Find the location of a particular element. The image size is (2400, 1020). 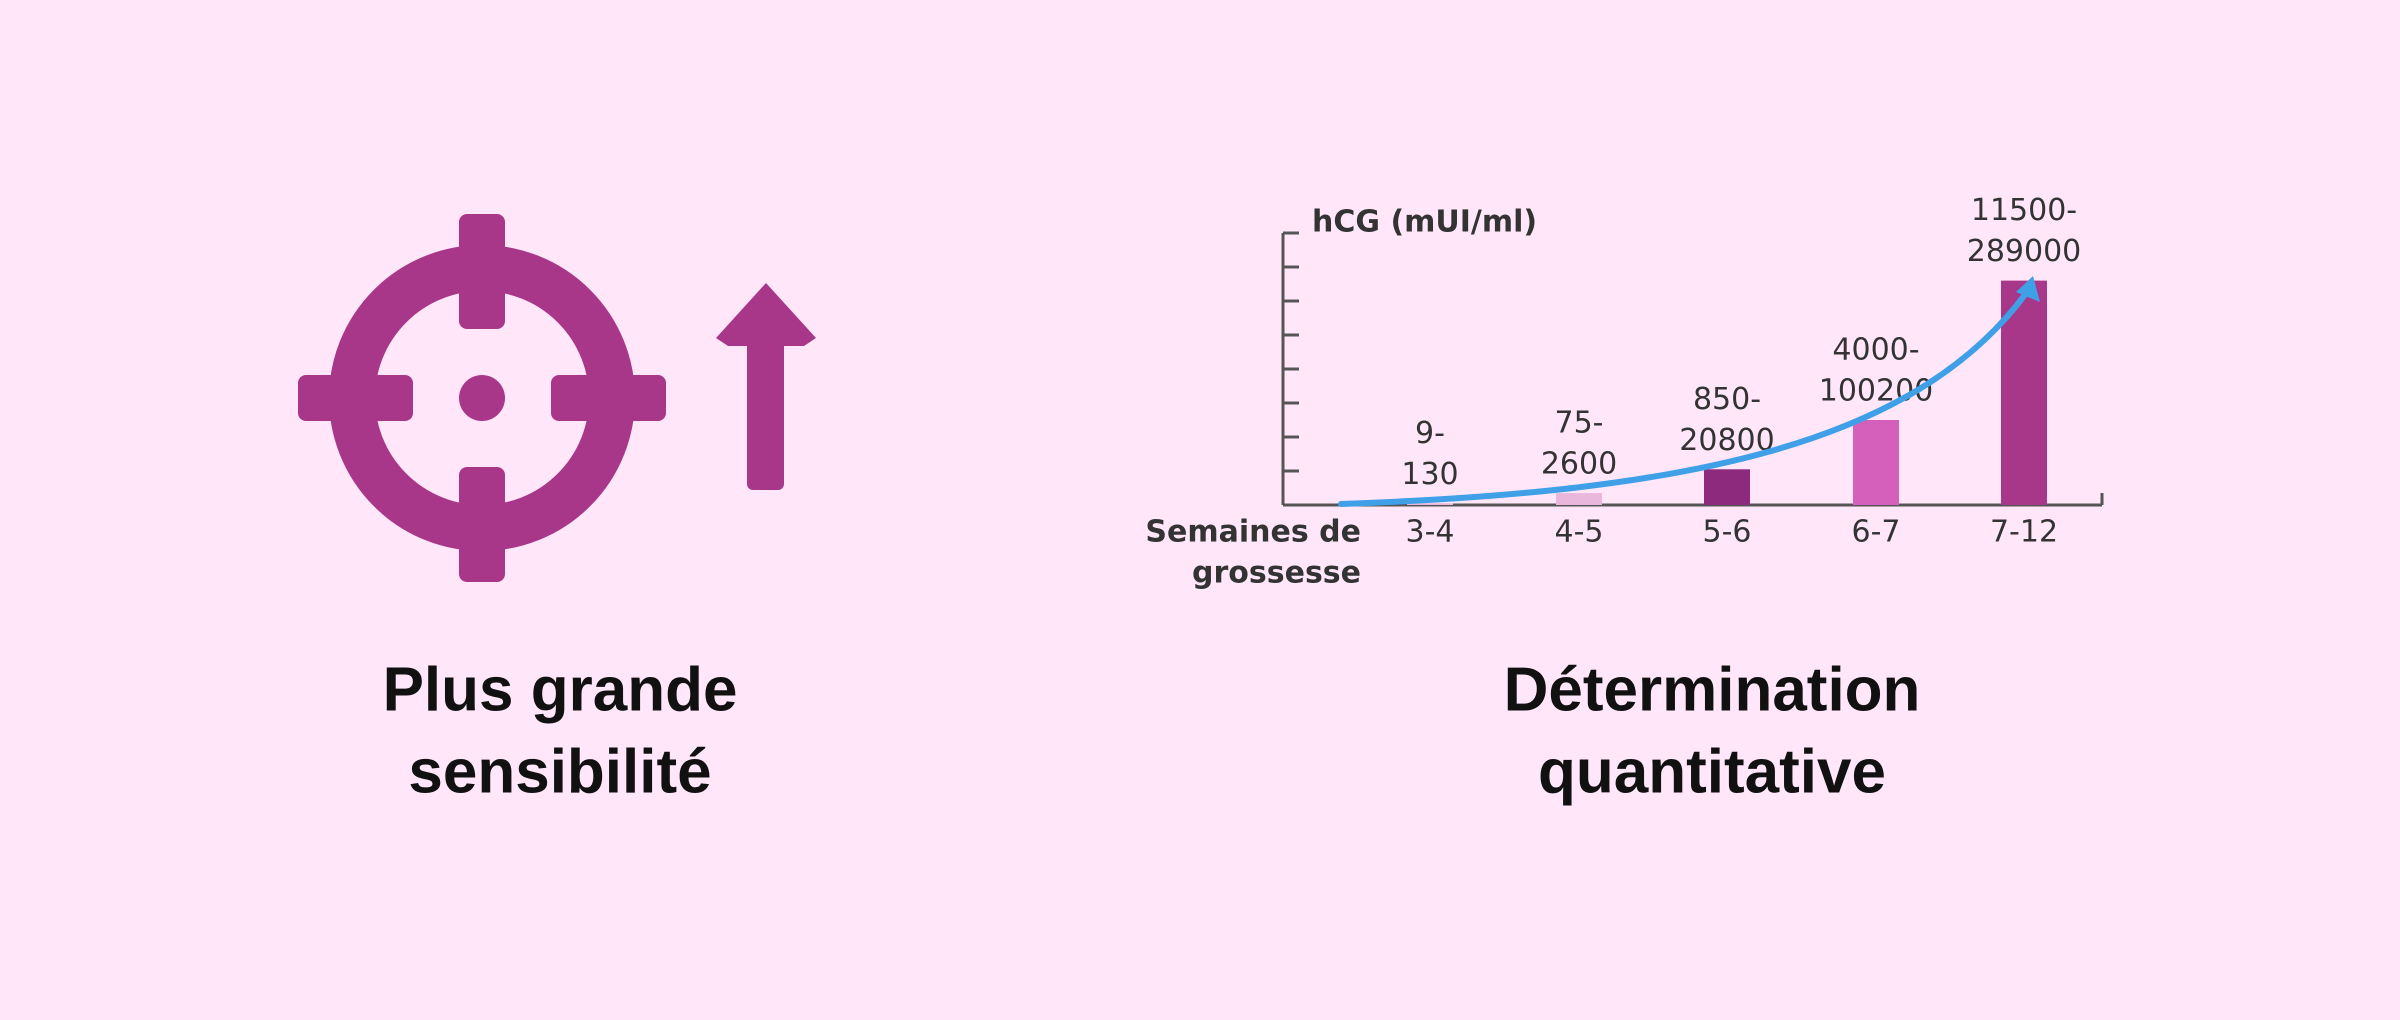

x-tick-label: 6-7 is located at coordinates (1876, 532).